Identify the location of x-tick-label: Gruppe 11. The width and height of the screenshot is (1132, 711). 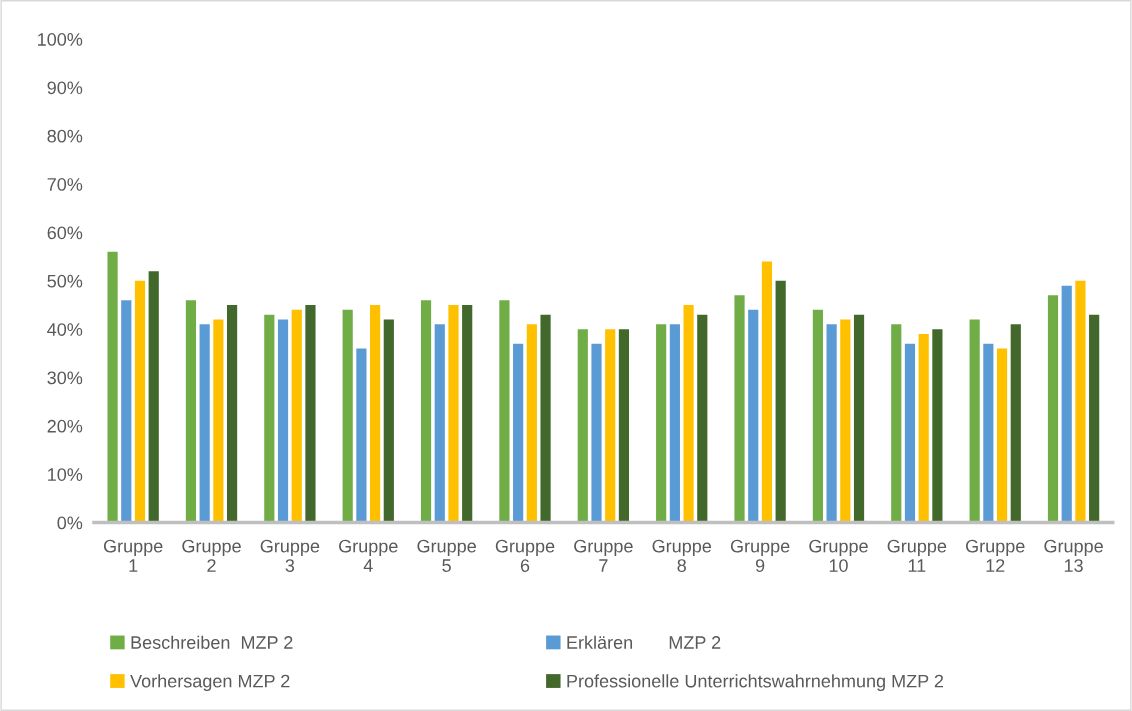
(917, 555).